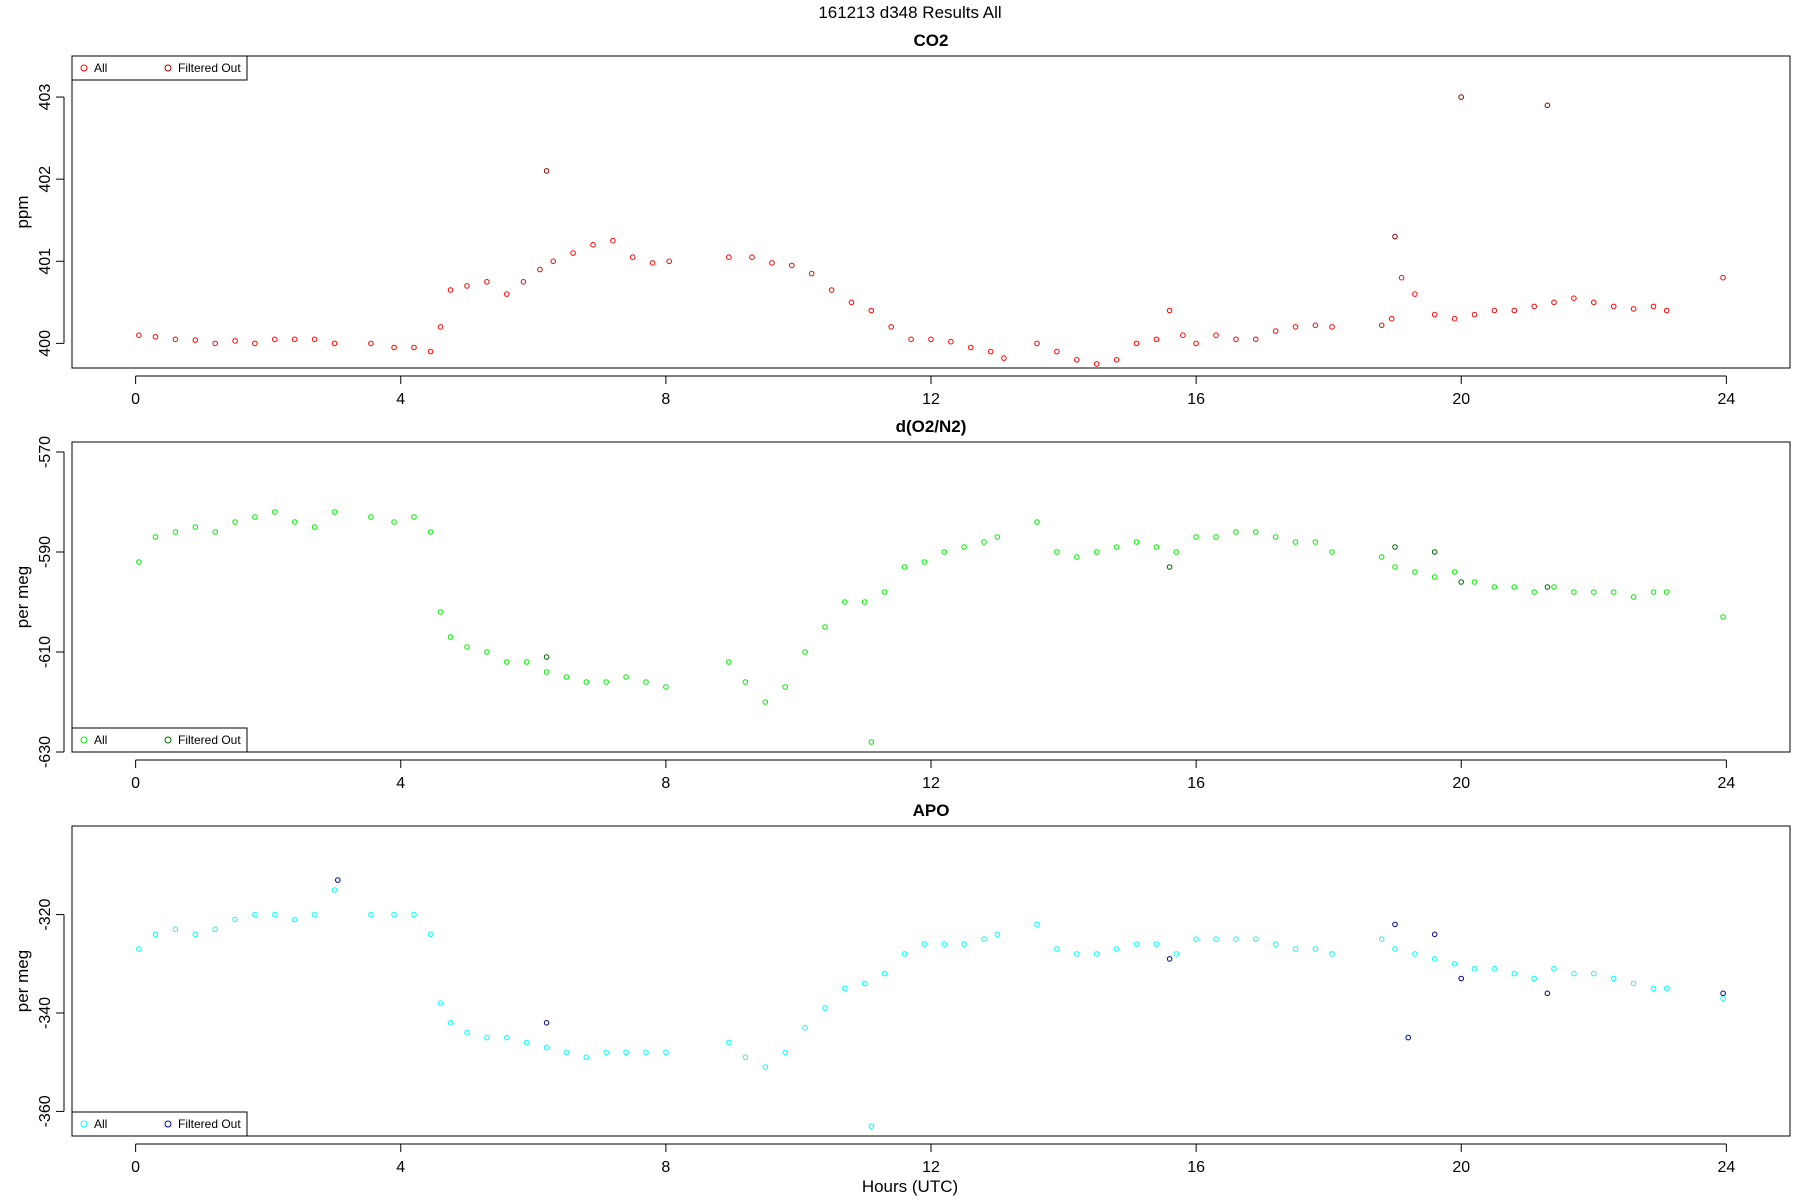 The image size is (1800, 1200). What do you see at coordinates (931, 810) in the screenshot?
I see `panel-title: APO` at bounding box center [931, 810].